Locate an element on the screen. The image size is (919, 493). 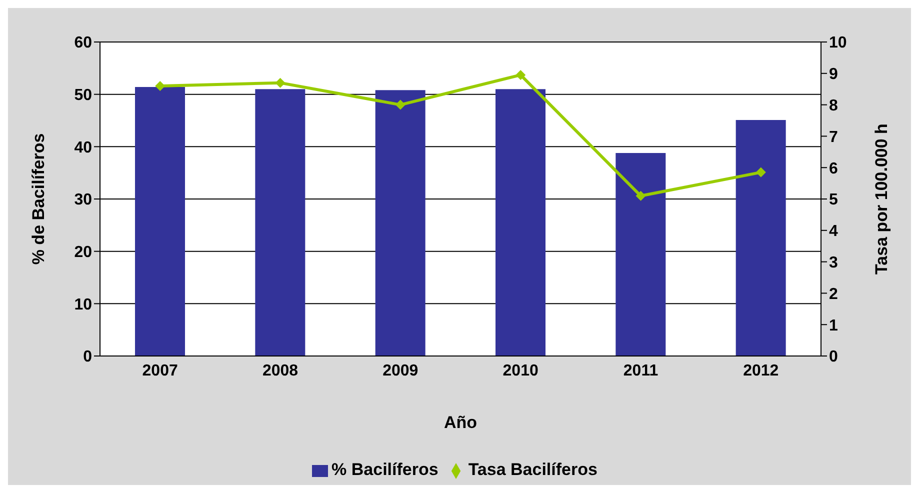
y2-tick-label: 7 is located at coordinates (833, 137).